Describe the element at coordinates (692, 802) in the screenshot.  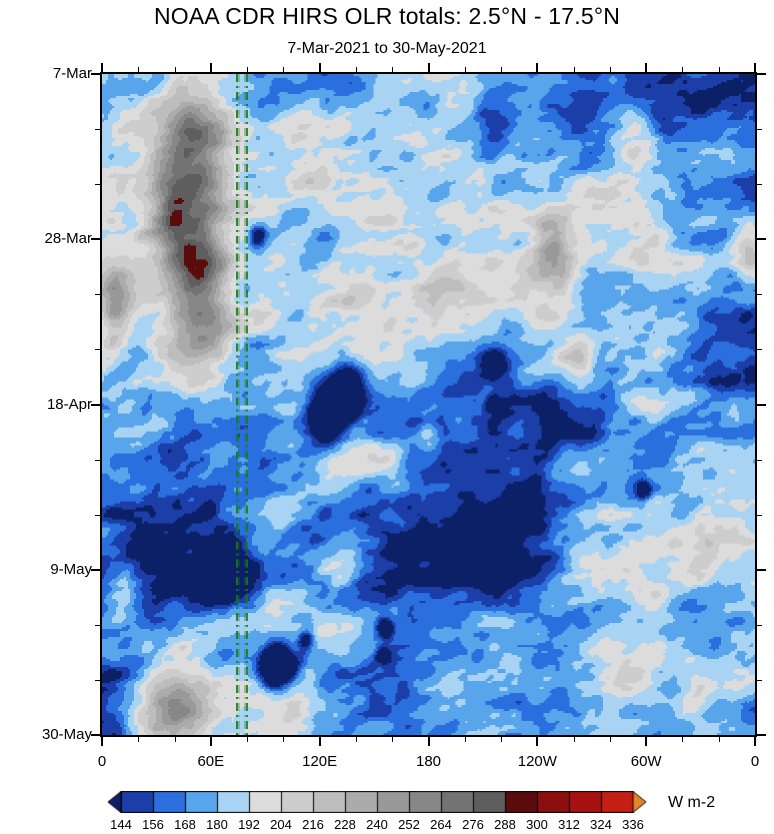
I see `colorbar-units-label: W m-2` at that location.